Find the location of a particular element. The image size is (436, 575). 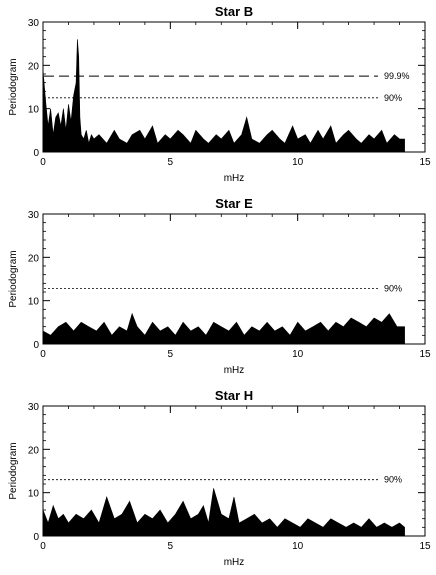

chart-title: Star B is located at coordinates (234, 11).